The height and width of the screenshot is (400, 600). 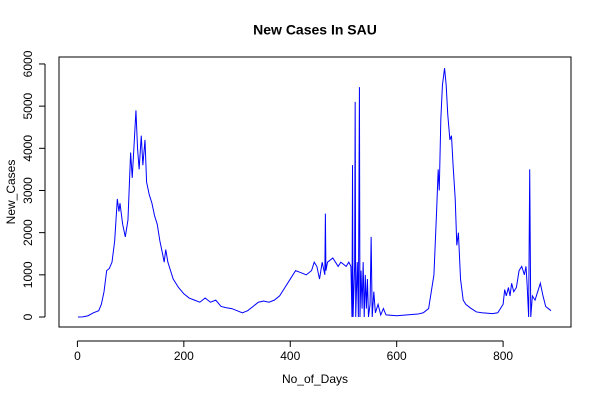 I want to click on x-tick-label: 0, so click(x=77, y=356).